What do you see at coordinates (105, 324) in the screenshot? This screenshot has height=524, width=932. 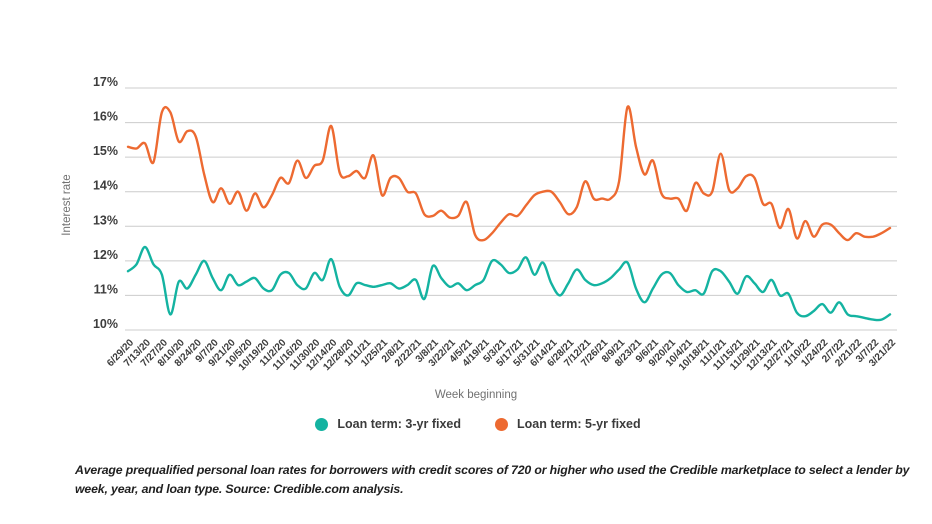 I see `y-tick-label: 10%` at bounding box center [105, 324].